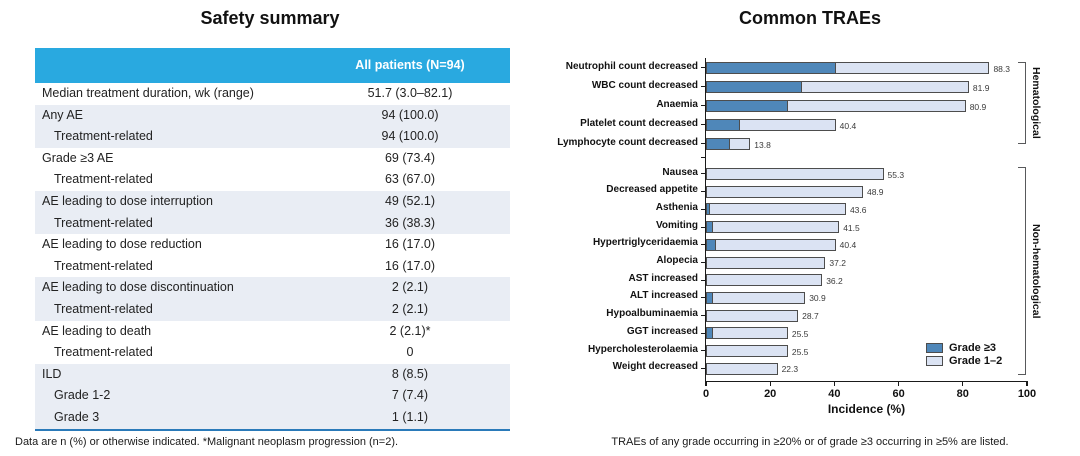  I want to click on table-column-header: All patients (N=94), so click(410, 65).